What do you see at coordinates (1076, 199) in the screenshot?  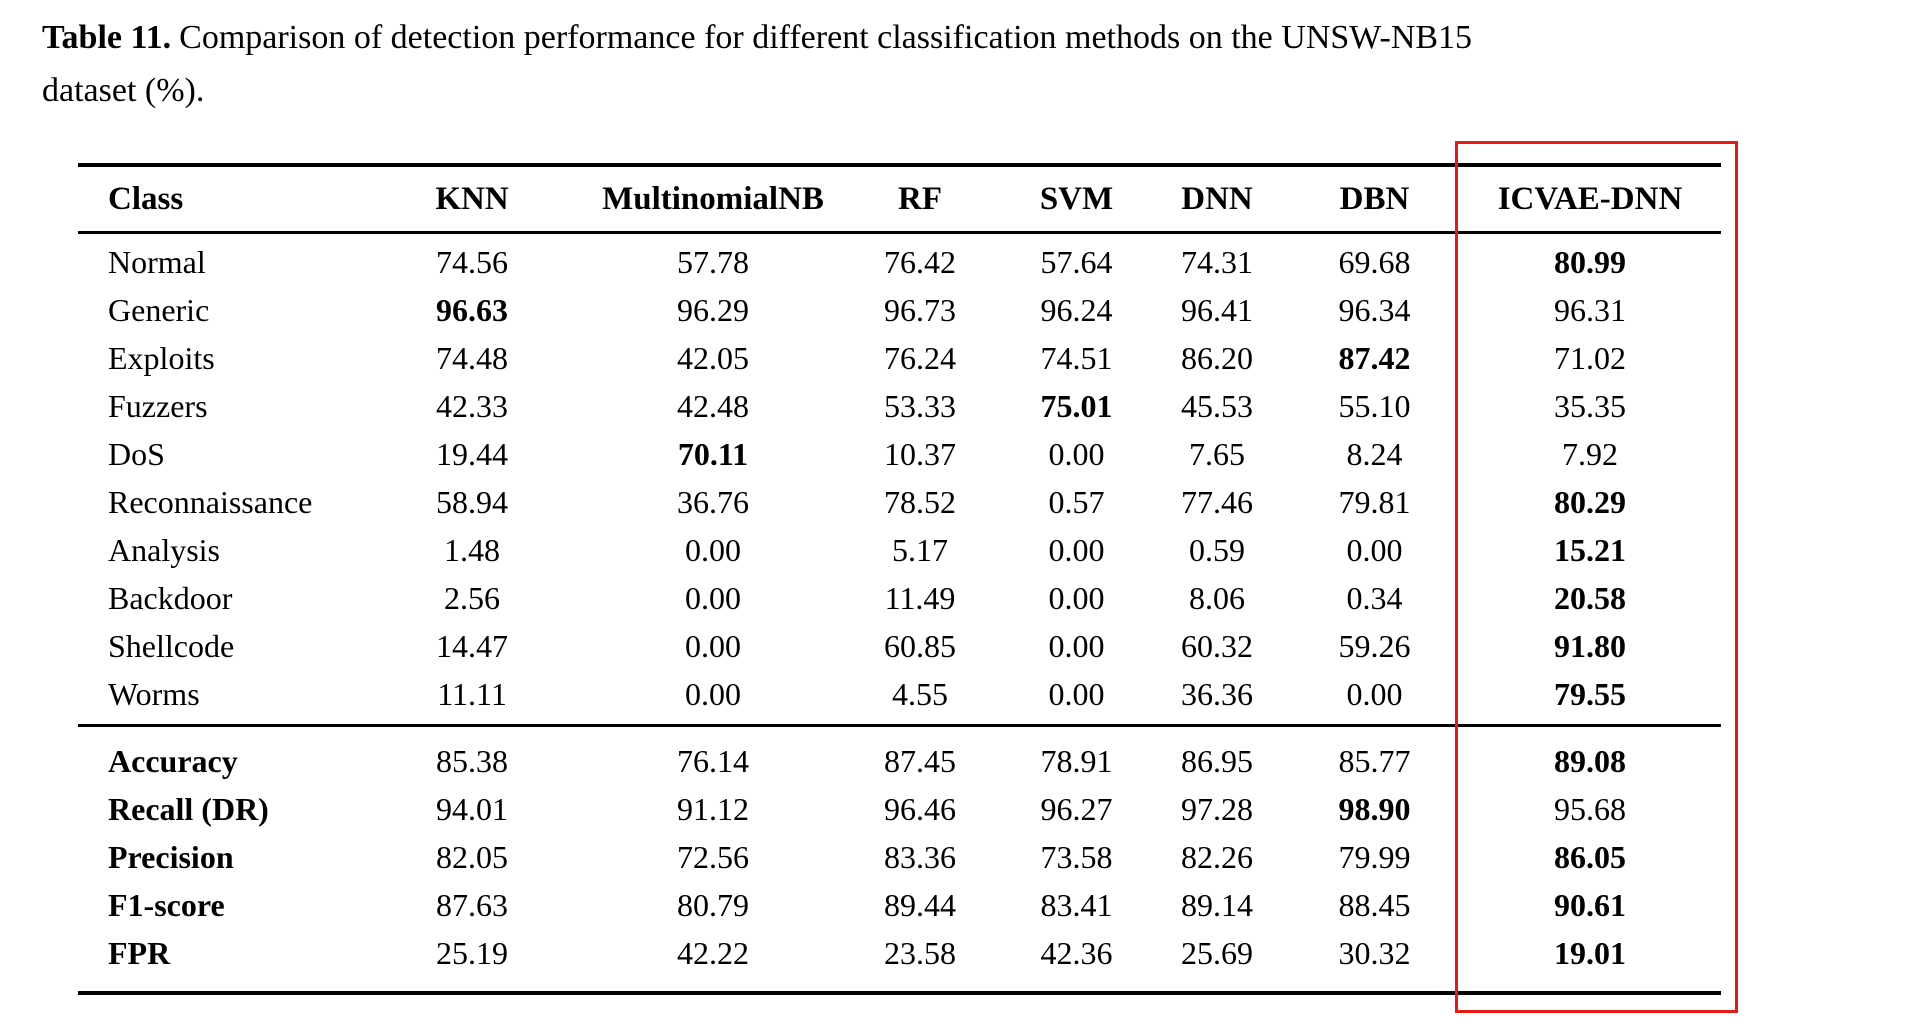 I see `col-header-svm: SVM` at bounding box center [1076, 199].